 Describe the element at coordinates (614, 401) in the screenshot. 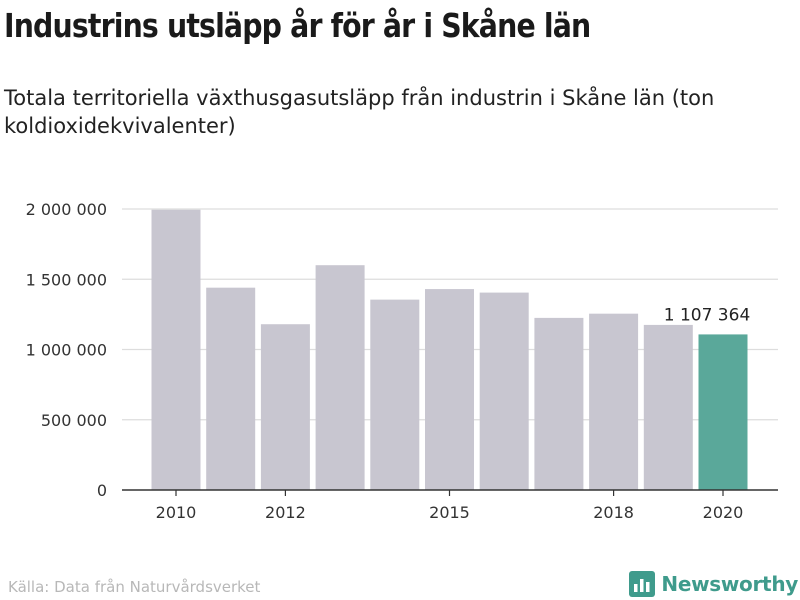

I see `bar-2018` at that location.